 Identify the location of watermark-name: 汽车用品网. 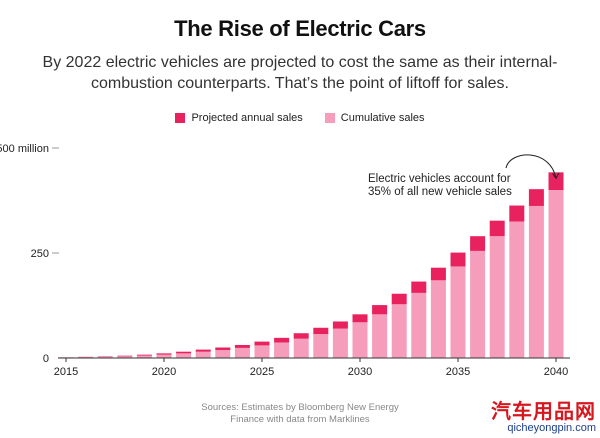
(543, 411).